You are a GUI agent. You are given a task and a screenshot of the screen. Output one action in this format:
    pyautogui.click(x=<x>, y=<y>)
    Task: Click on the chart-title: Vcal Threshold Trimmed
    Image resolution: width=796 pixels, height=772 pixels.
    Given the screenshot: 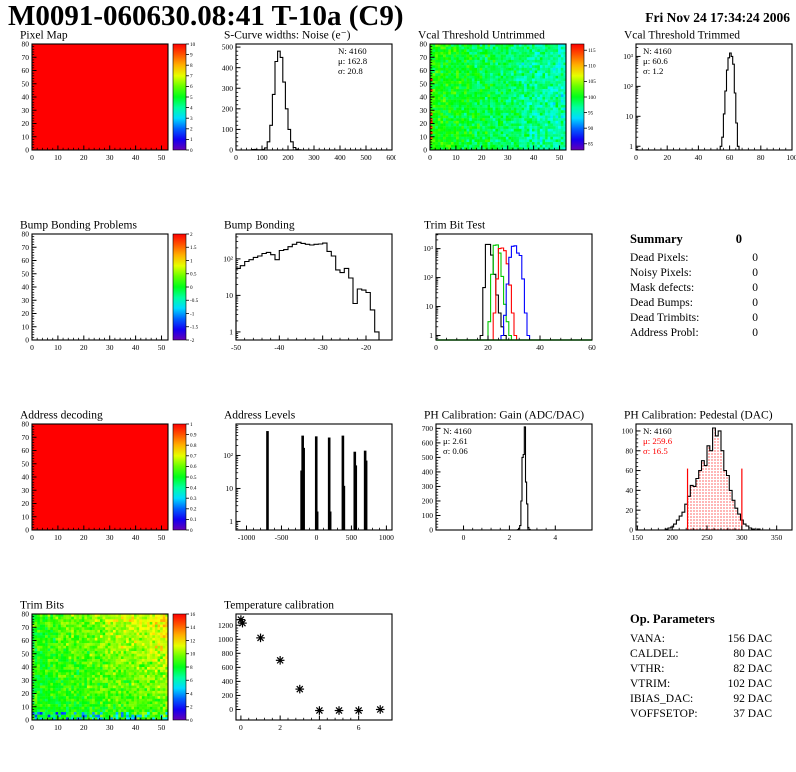 What is the action you would take?
    pyautogui.click(x=682, y=36)
    